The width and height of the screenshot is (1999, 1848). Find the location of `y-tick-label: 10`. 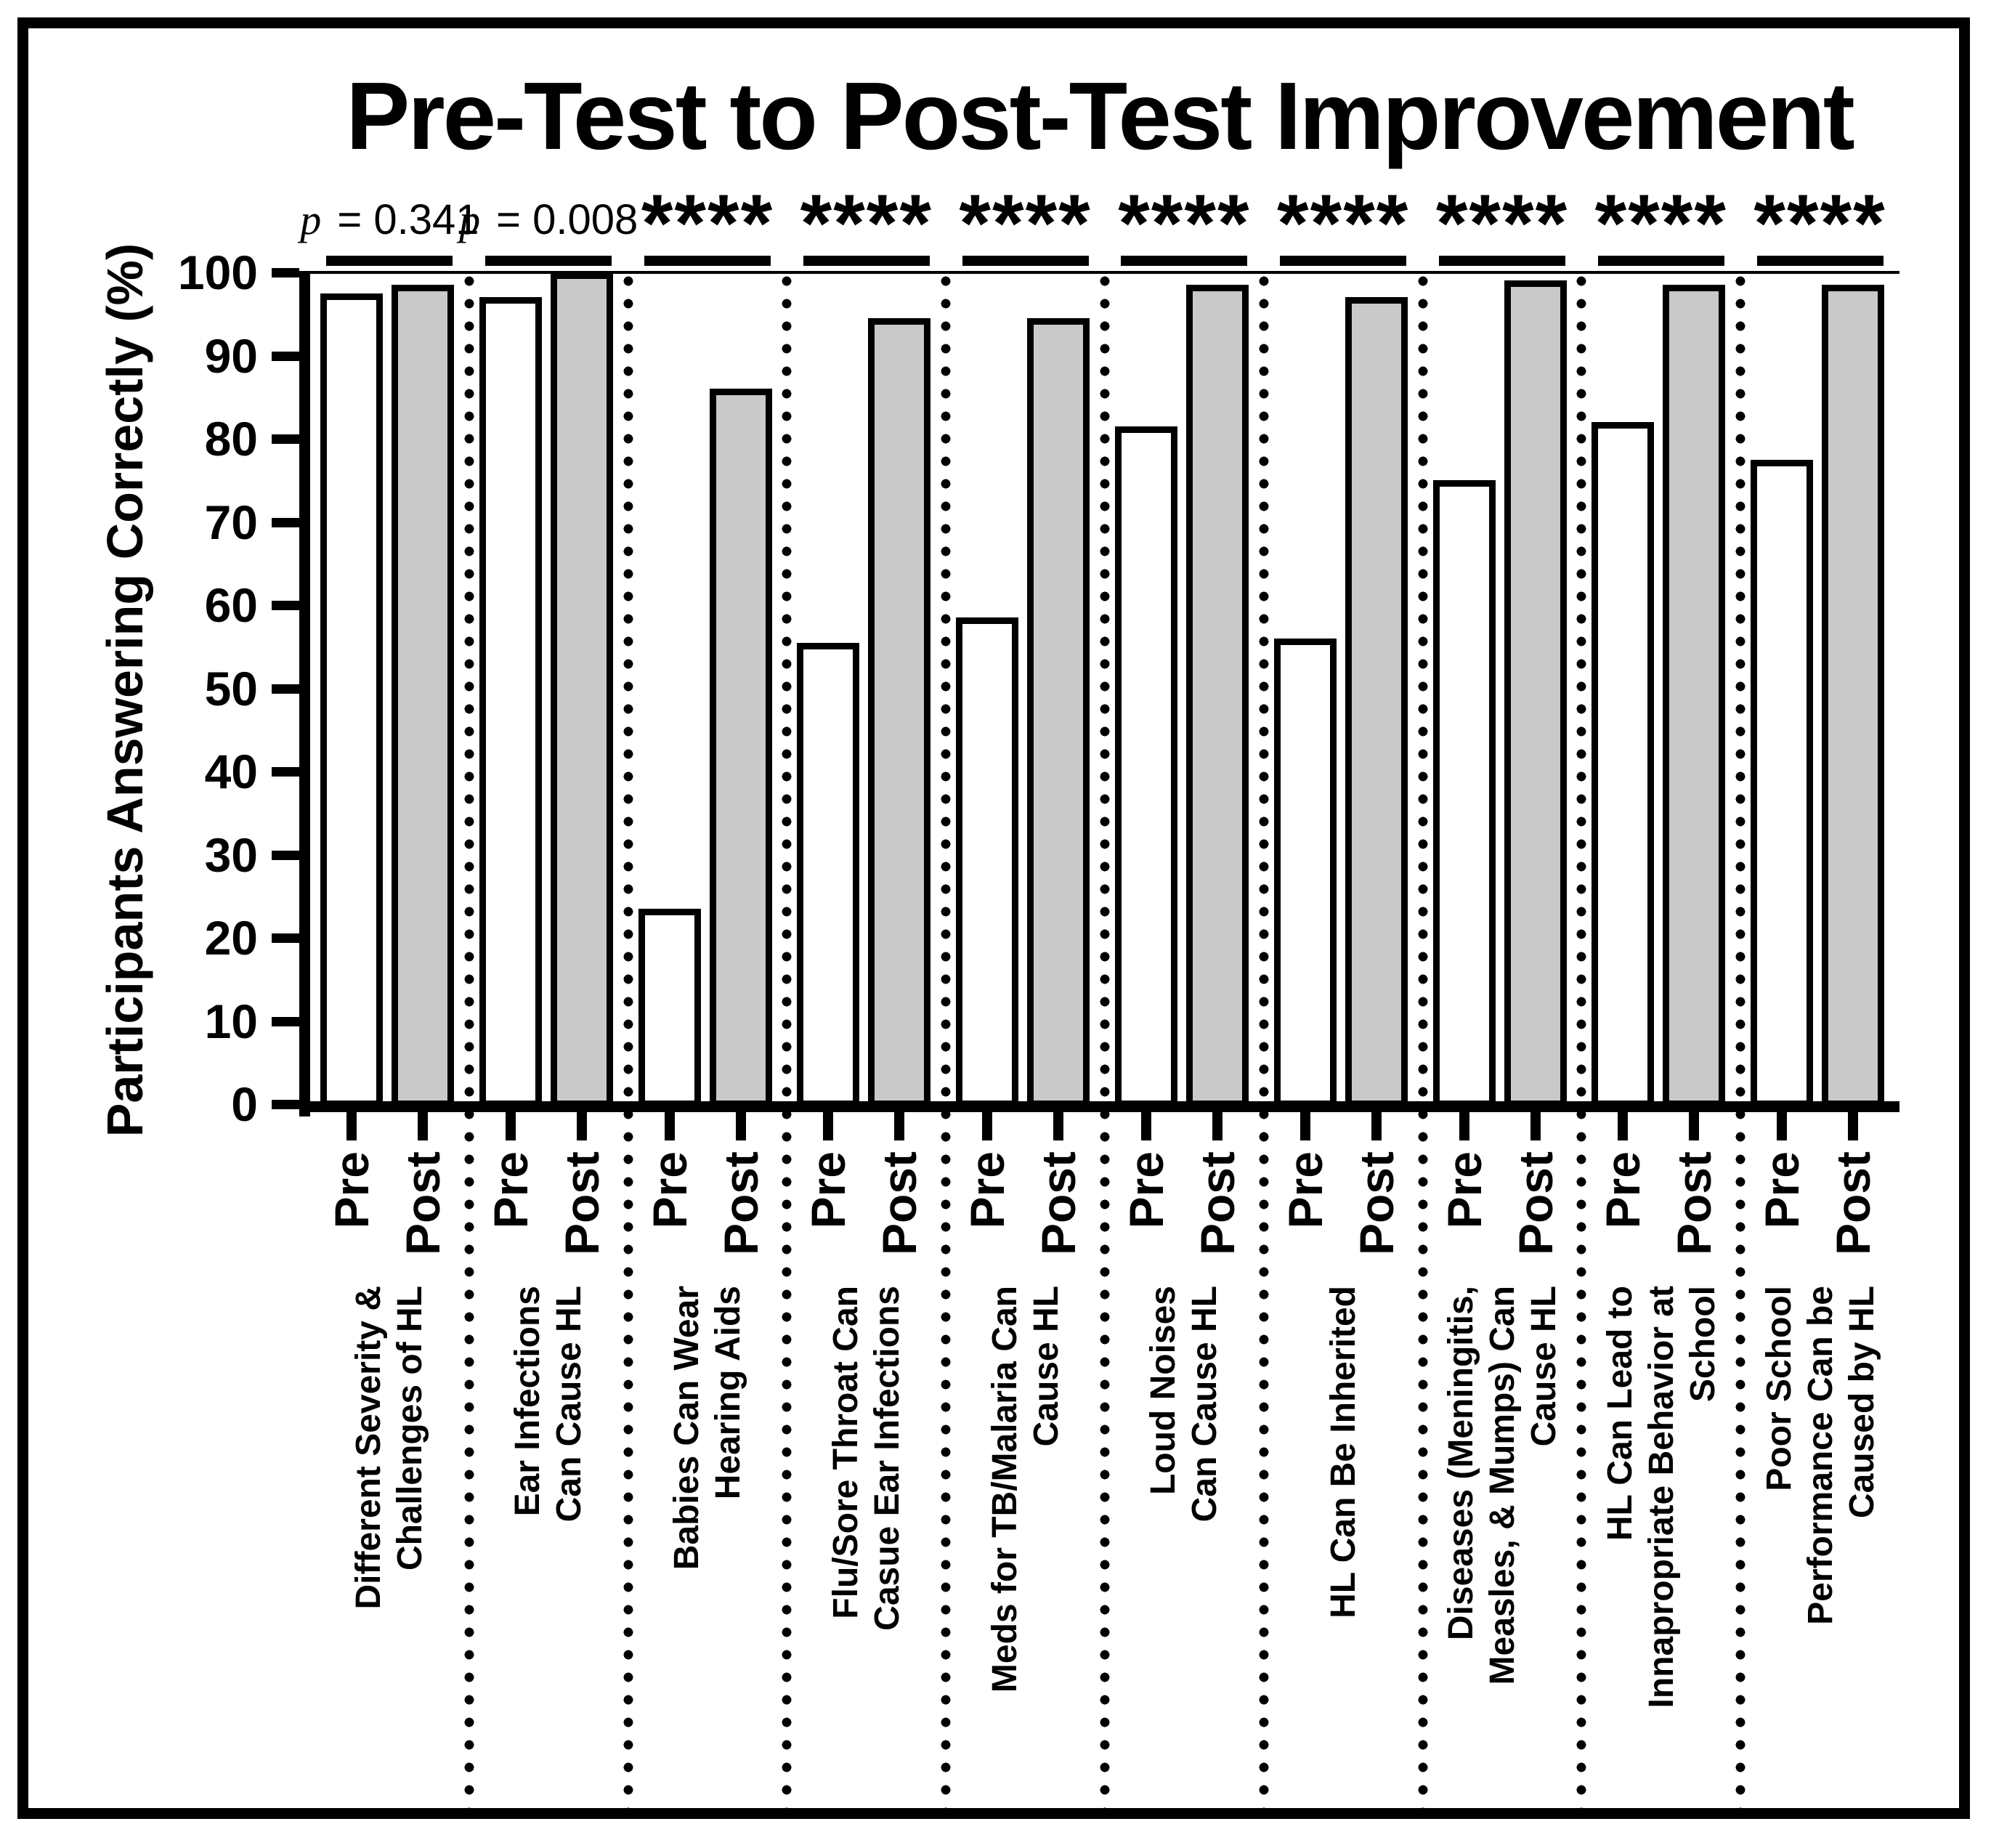

y-tick-label: 10 is located at coordinates (231, 1021).